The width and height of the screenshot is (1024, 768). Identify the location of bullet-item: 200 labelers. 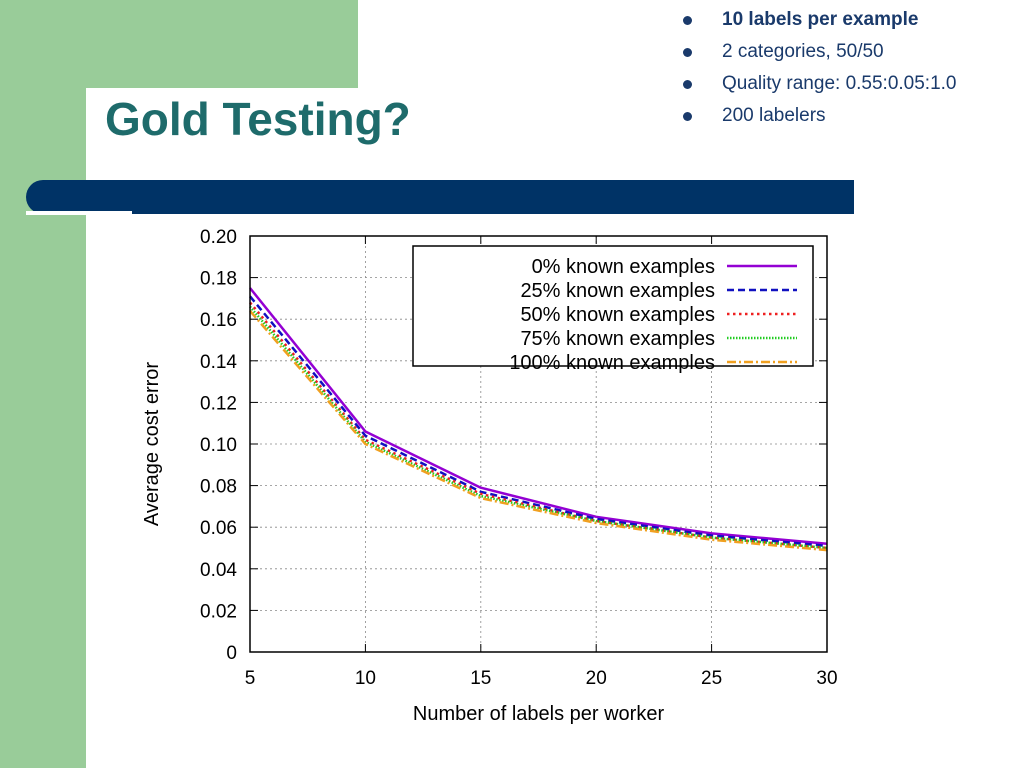
(818, 118).